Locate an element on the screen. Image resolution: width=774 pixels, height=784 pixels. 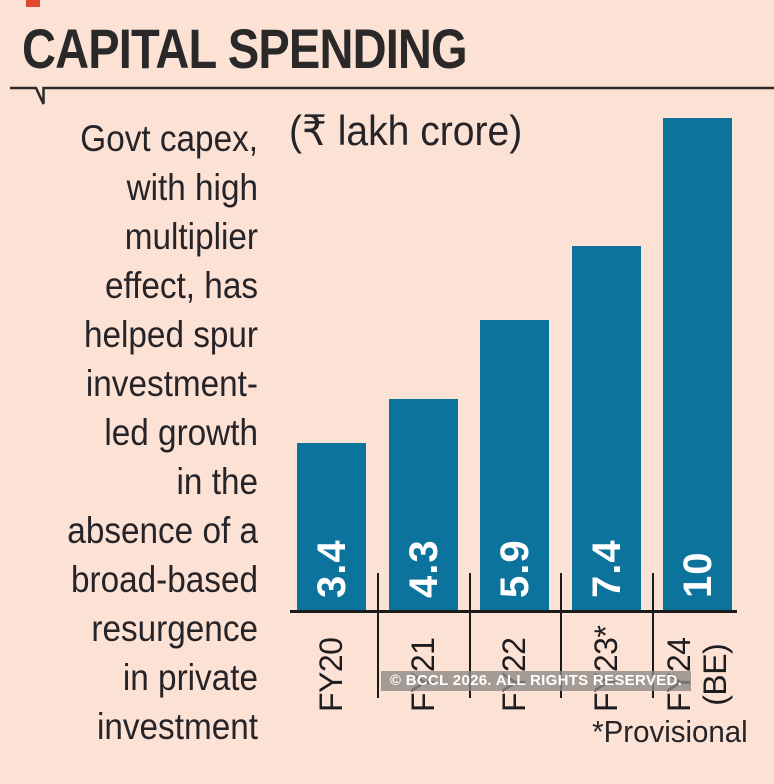
bar-value-label: 3.4 is located at coordinates (331, 568).